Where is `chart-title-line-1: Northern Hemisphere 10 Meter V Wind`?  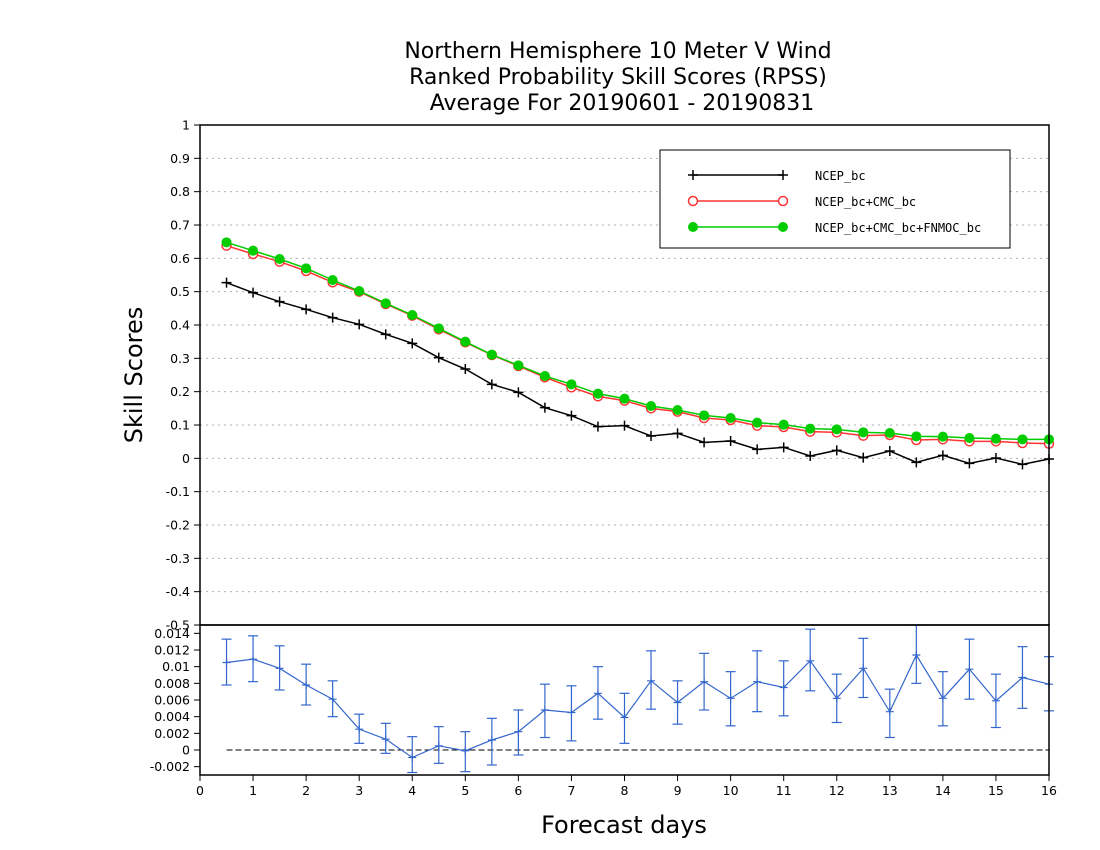
chart-title-line-1: Northern Hemisphere 10 Meter V Wind is located at coordinates (617, 51).